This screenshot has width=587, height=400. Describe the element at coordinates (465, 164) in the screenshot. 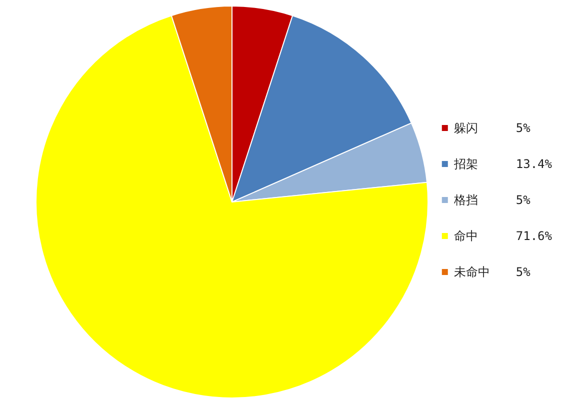

I see `legend-label: 招架` at that location.